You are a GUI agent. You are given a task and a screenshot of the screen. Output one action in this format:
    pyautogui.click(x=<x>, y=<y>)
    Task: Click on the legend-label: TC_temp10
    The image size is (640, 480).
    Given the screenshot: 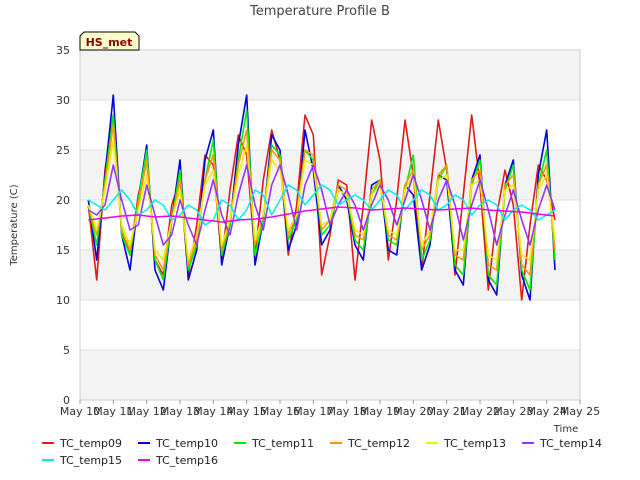 What is the action you would take?
    pyautogui.click(x=186, y=443)
    